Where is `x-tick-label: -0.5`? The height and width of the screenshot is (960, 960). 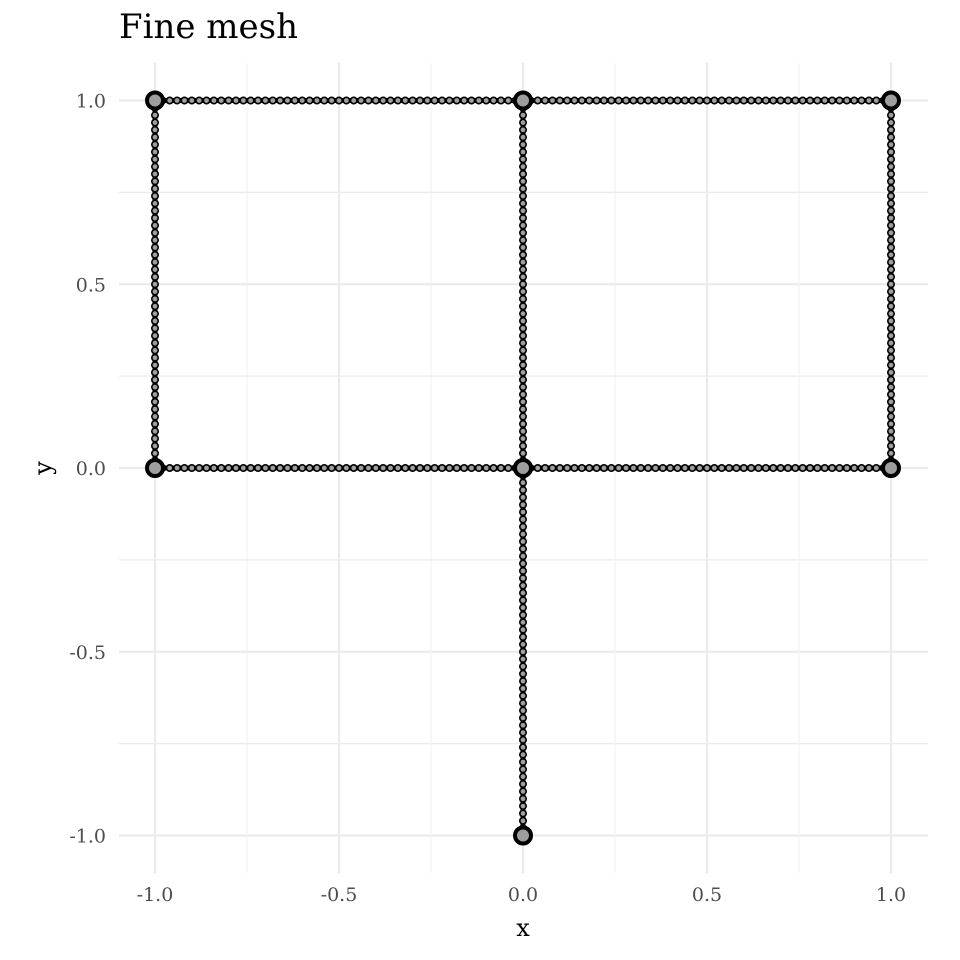
x-tick-label: -0.5 is located at coordinates (339, 895).